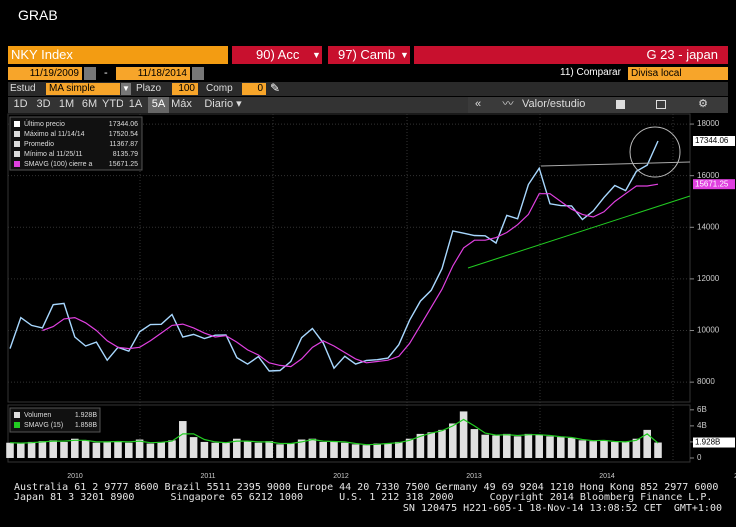 The height and width of the screenshot is (527, 736). What do you see at coordinates (554, 104) in the screenshot?
I see `value-study-button: Valor/estudio` at bounding box center [554, 104].